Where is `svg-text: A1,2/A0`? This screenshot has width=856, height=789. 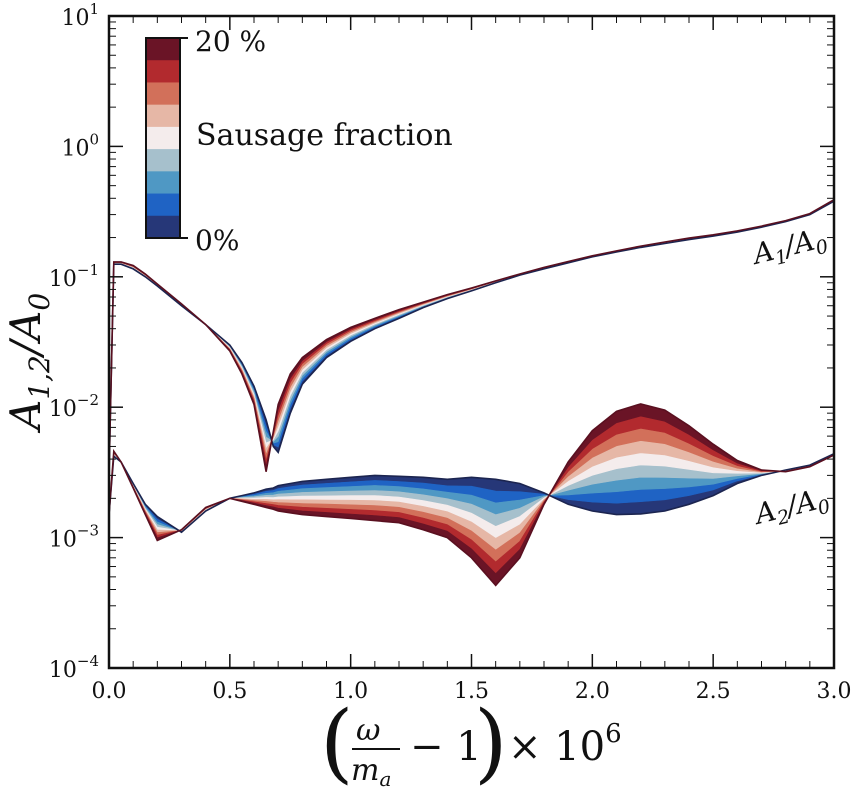
svg-text: A1,2/A0 is located at coordinates (28, 363).